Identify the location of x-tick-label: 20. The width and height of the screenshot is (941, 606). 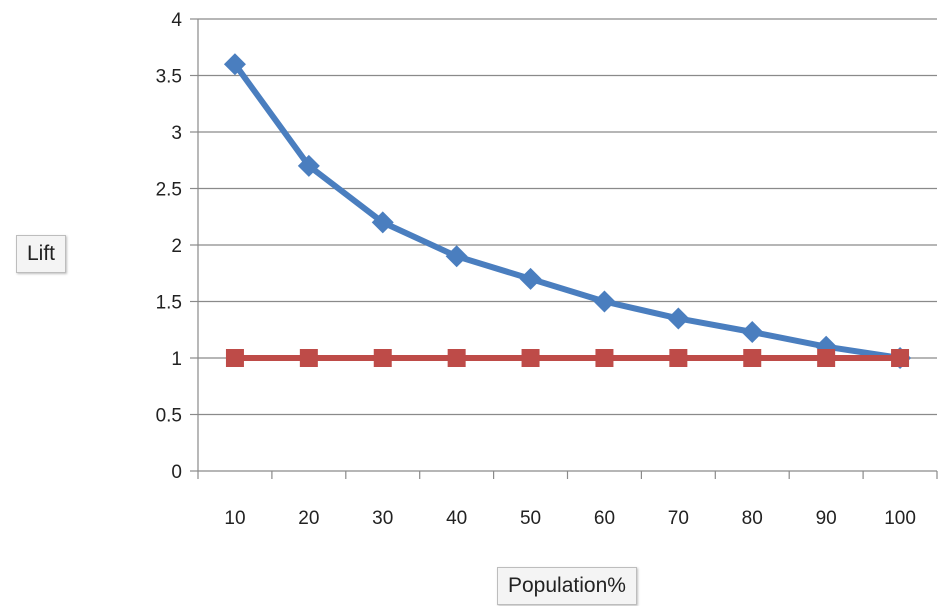
(308, 518).